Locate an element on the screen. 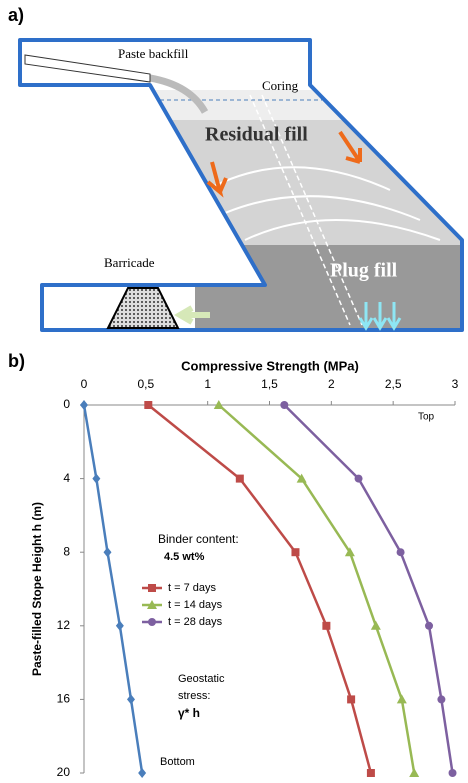 The width and height of the screenshot is (468, 783). legend-label: t = 7 days is located at coordinates (192, 588).